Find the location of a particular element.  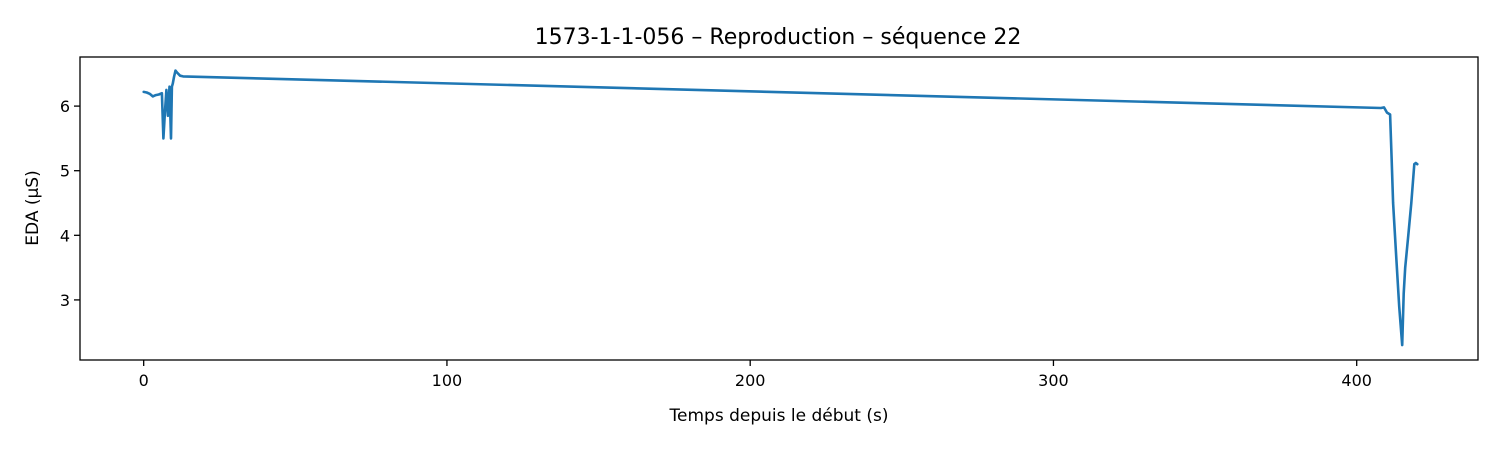

y-axis-label: EDA (µS) is located at coordinates (33, 207).